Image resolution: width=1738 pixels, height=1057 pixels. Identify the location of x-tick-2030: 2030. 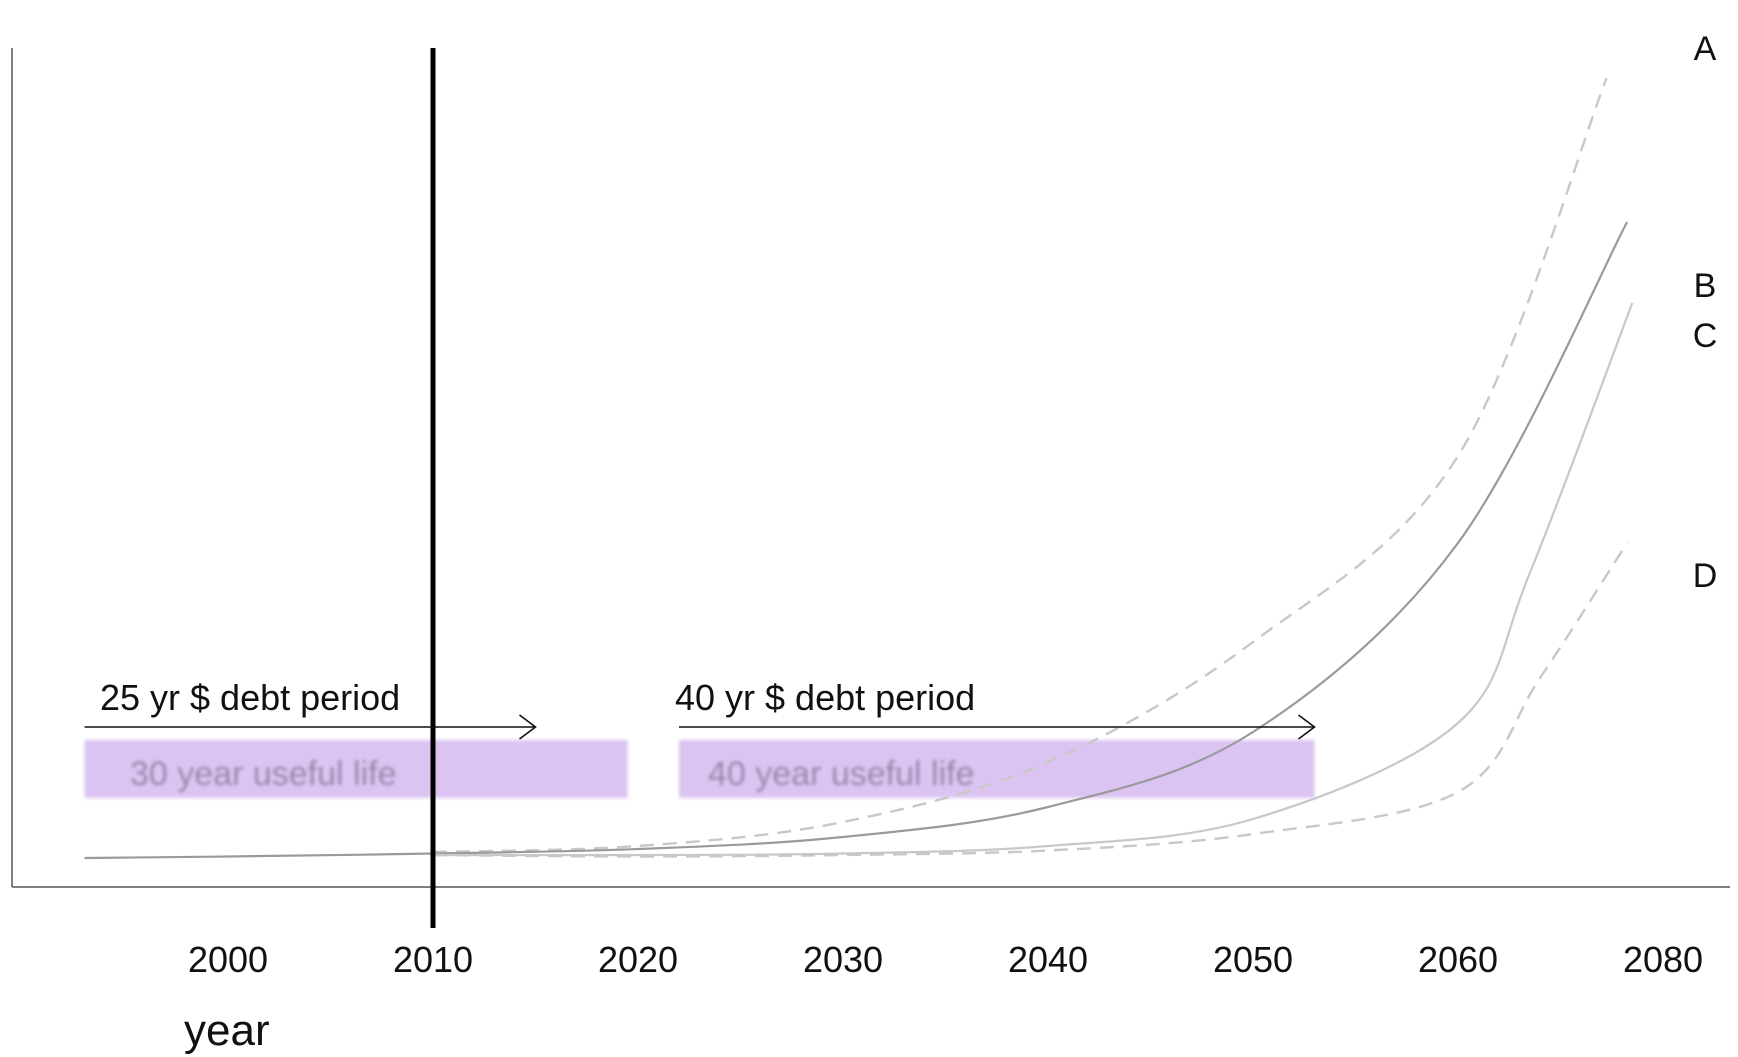
(843, 959).